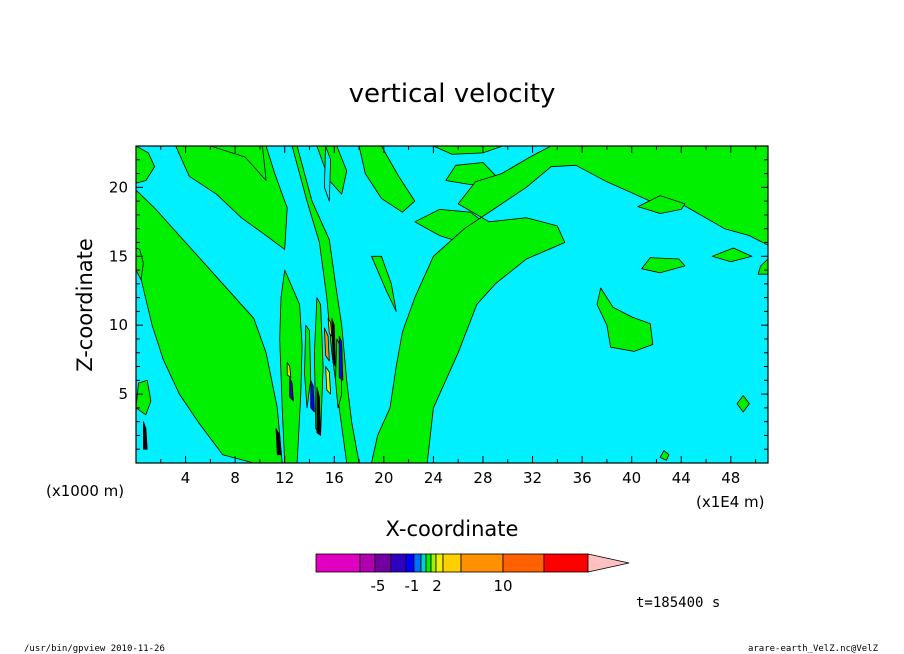 This screenshot has width=904, height=654. I want to click on colorbar-label: 10, so click(502, 586).